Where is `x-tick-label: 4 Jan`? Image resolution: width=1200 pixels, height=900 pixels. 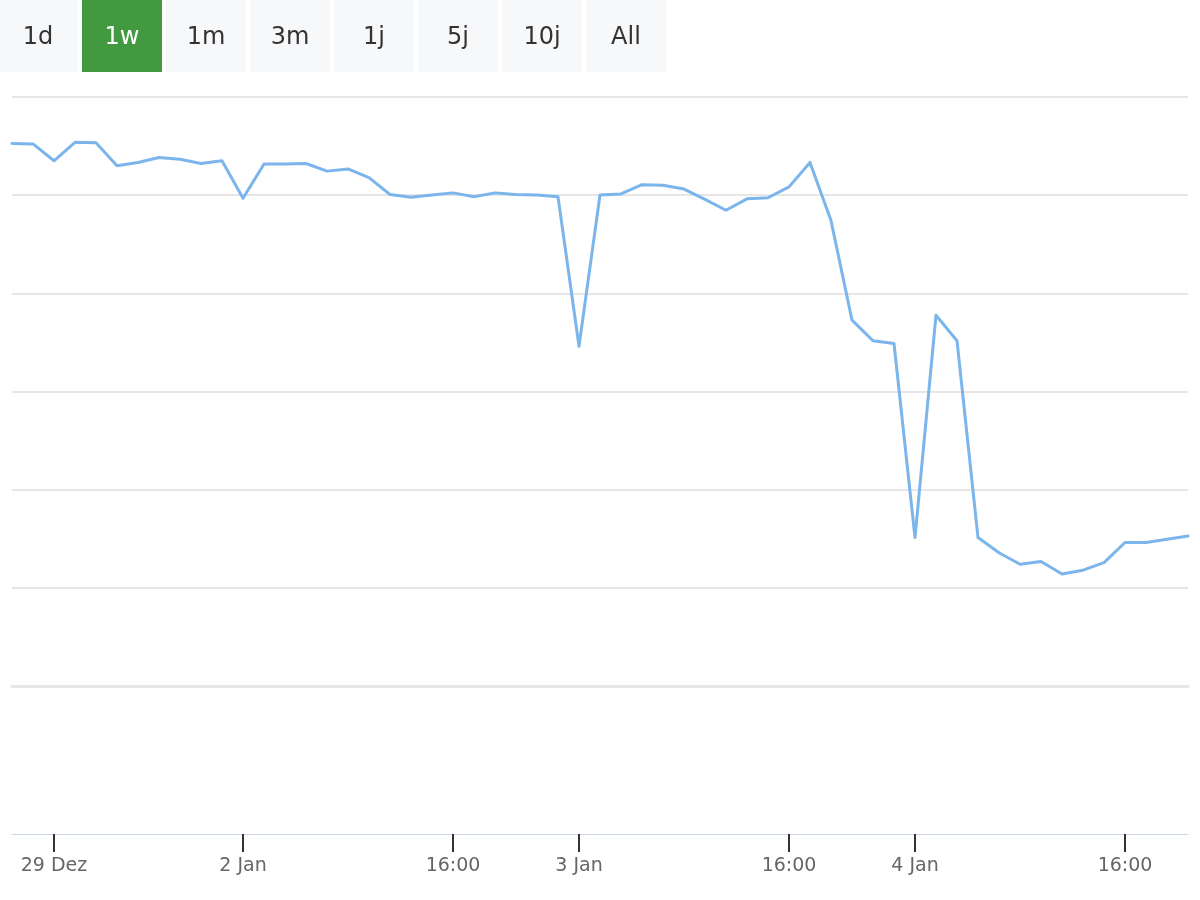
x-tick-label: 4 Jan is located at coordinates (915, 863).